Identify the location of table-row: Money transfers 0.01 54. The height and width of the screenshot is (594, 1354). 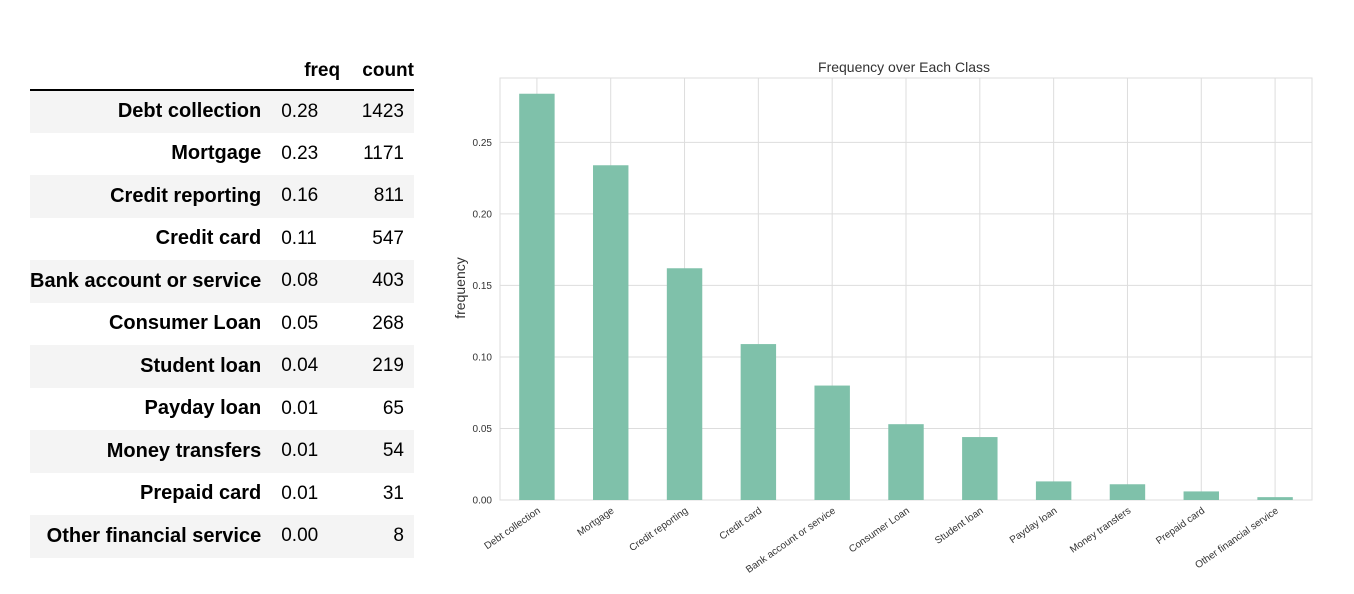
(222, 451).